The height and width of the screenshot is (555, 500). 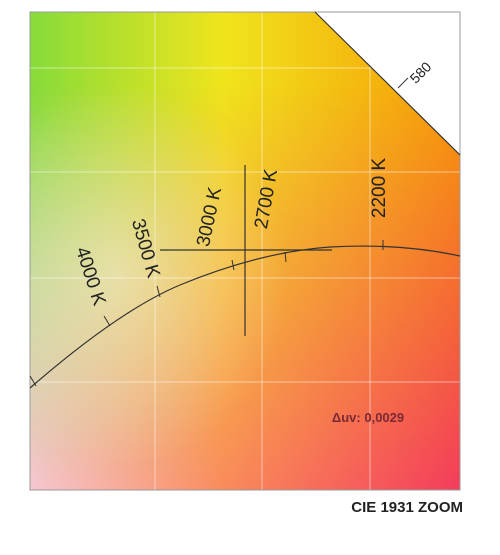 I want to click on delta-uv: Δuv: 0,0029, so click(x=368, y=417).